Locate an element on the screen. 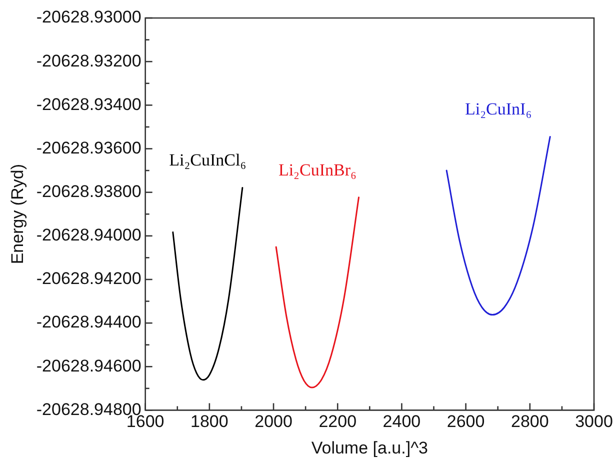  x-tick-label: 2000 is located at coordinates (273, 422).